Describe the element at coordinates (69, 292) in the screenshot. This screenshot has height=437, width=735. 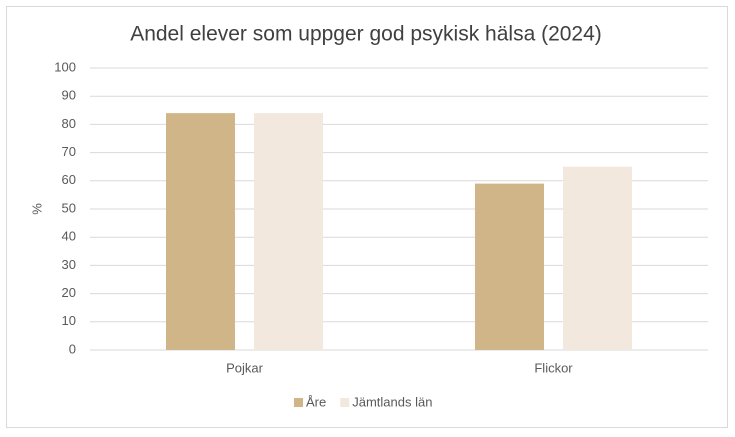
I see `y-tick-label: 20` at that location.